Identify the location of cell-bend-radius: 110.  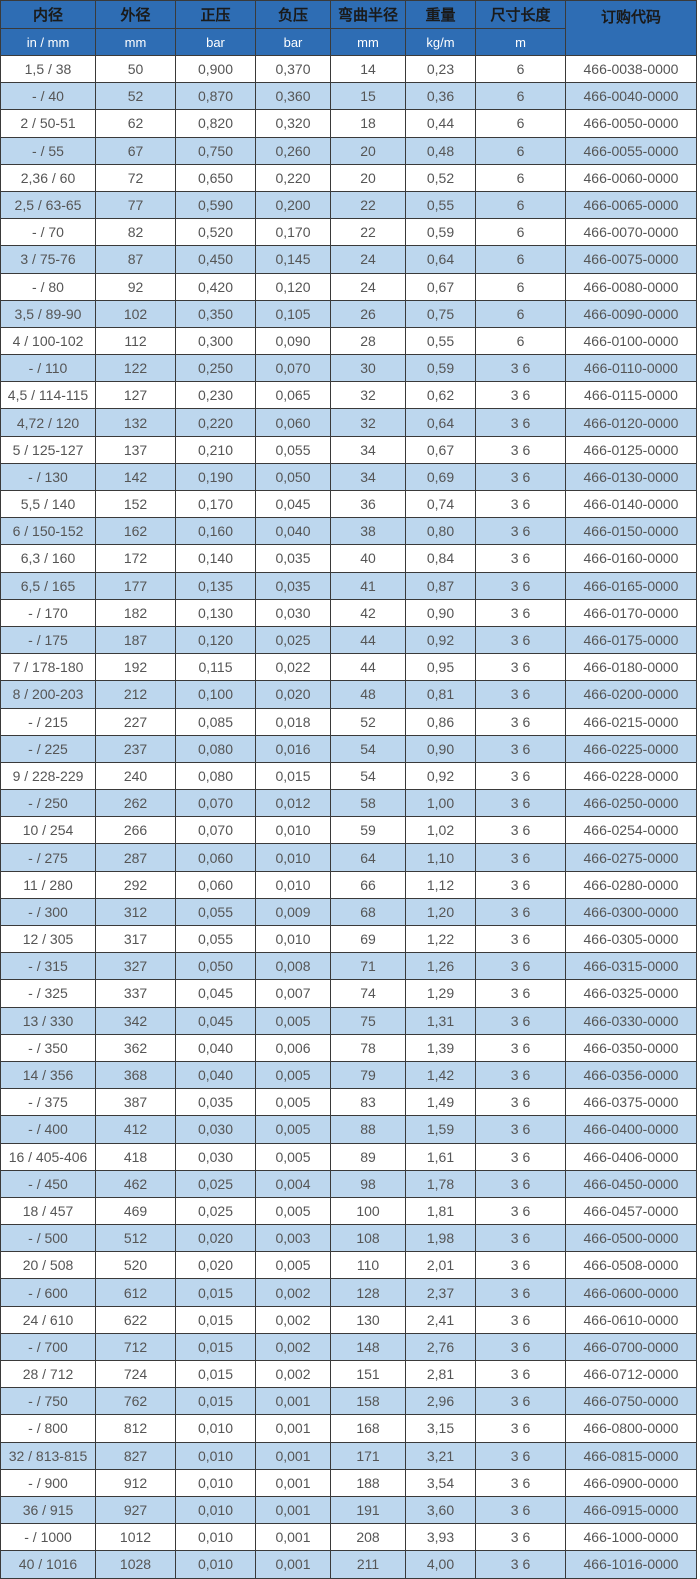
(368, 1265).